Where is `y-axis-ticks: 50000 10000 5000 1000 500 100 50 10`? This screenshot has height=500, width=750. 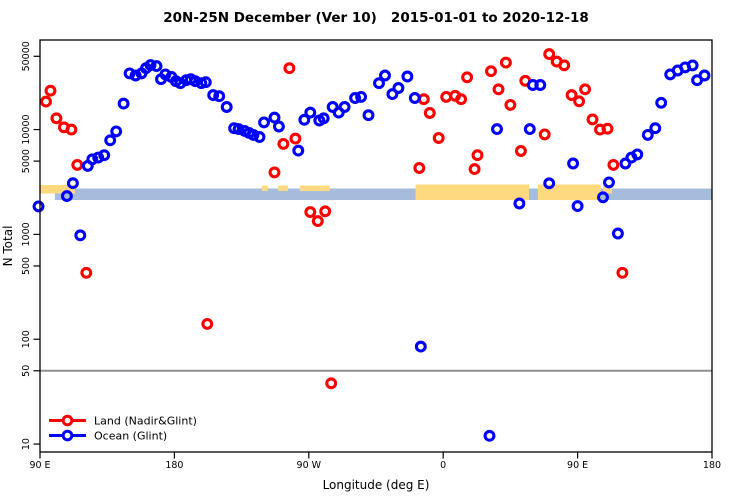 y-axis-ticks: 50000 10000 5000 1000 500 100 50 10 is located at coordinates (30, 245).